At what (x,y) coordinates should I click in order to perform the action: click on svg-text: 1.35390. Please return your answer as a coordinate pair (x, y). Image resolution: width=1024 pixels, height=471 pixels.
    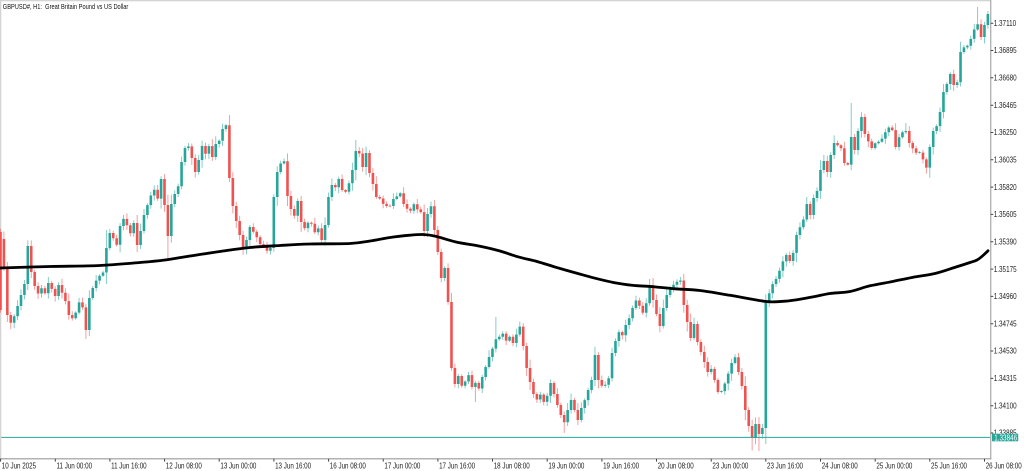
    Looking at the image, I should click on (1005, 242).